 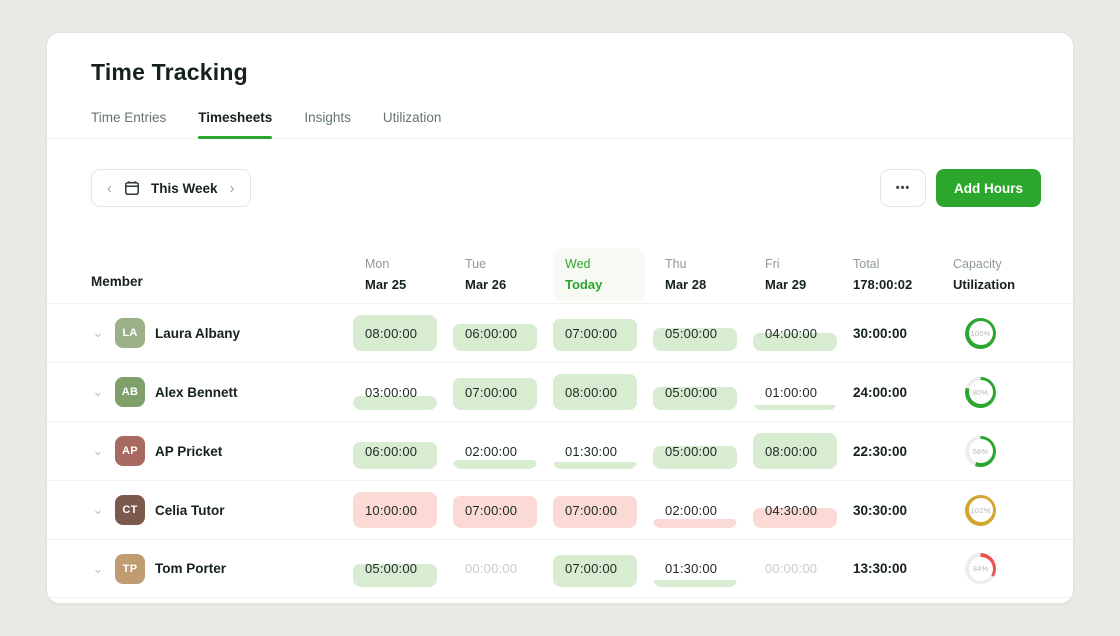 I want to click on time-cell: 10:00:00, so click(x=395, y=510).